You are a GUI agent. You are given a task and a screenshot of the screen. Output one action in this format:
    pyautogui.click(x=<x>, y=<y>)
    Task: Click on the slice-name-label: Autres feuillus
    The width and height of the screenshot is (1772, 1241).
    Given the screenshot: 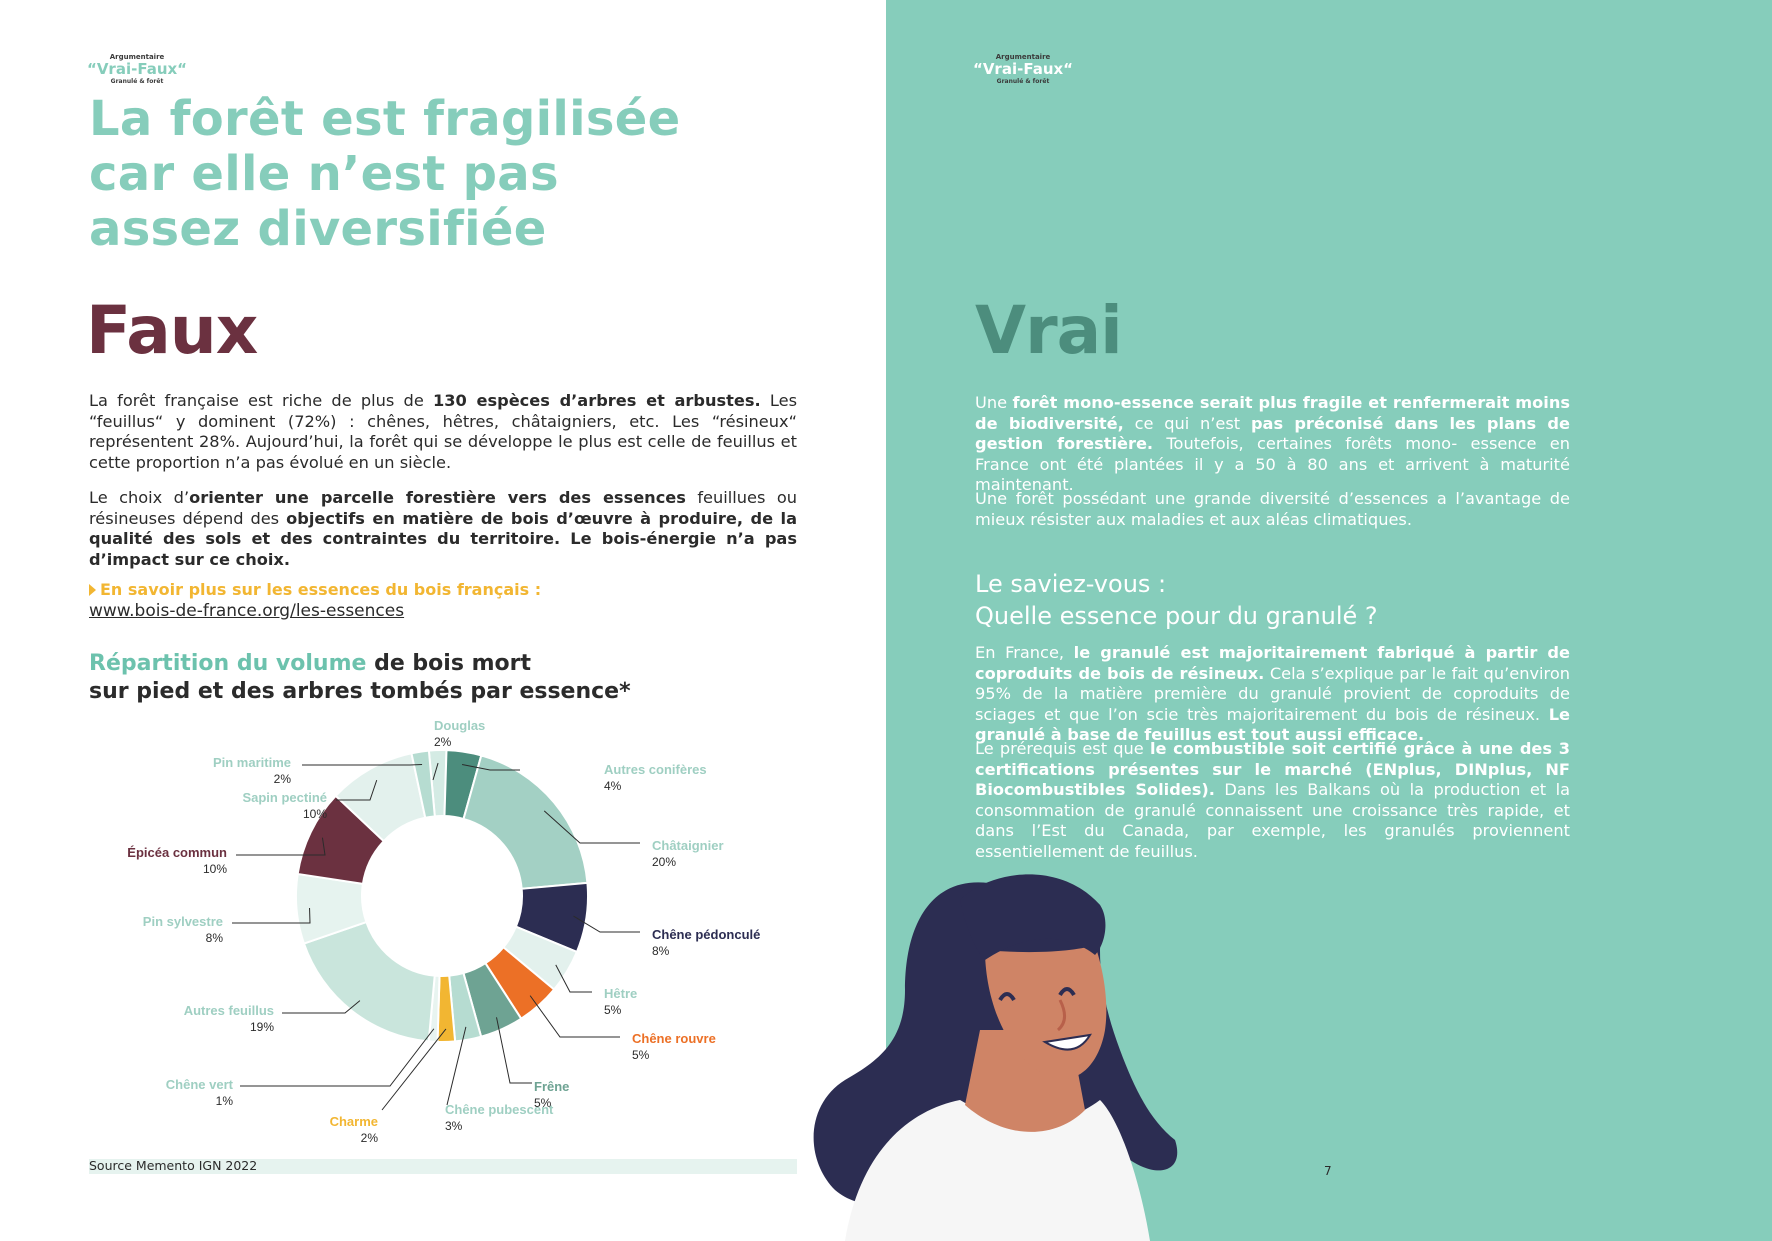 What is the action you would take?
    pyautogui.click(x=229, y=1010)
    